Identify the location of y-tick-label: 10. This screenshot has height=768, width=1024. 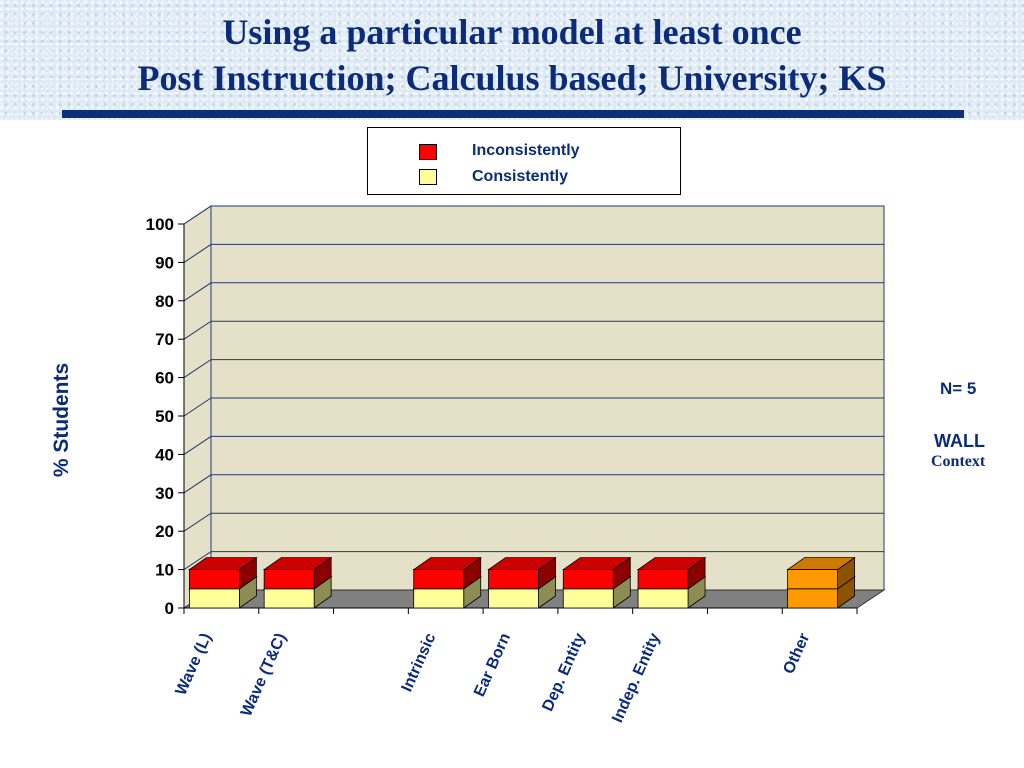
(164, 570).